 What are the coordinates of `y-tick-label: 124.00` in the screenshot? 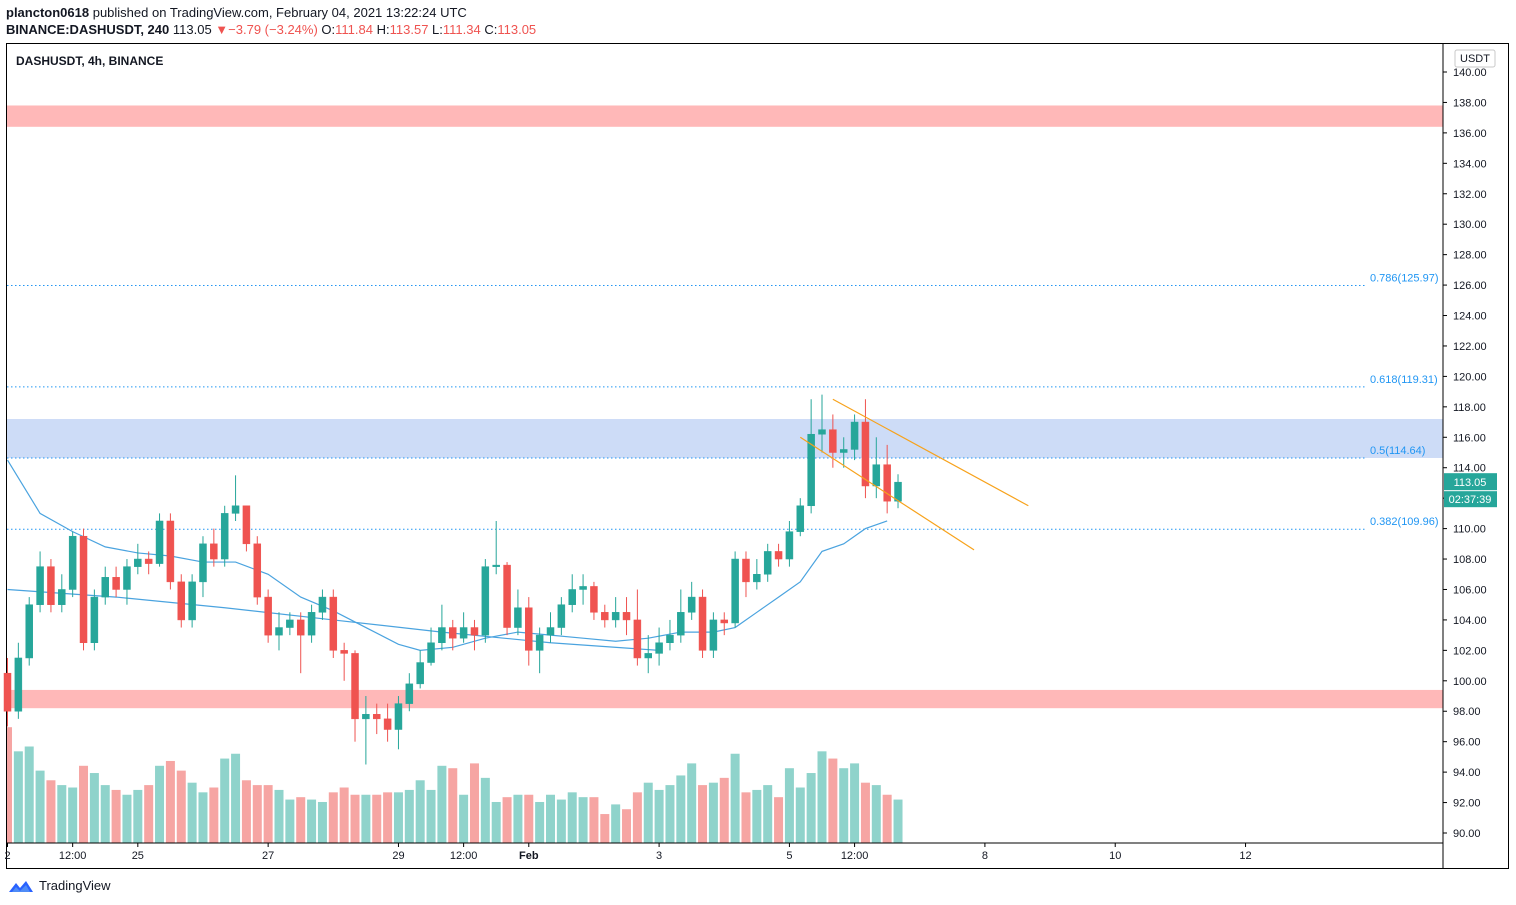 It's located at (1470, 317).